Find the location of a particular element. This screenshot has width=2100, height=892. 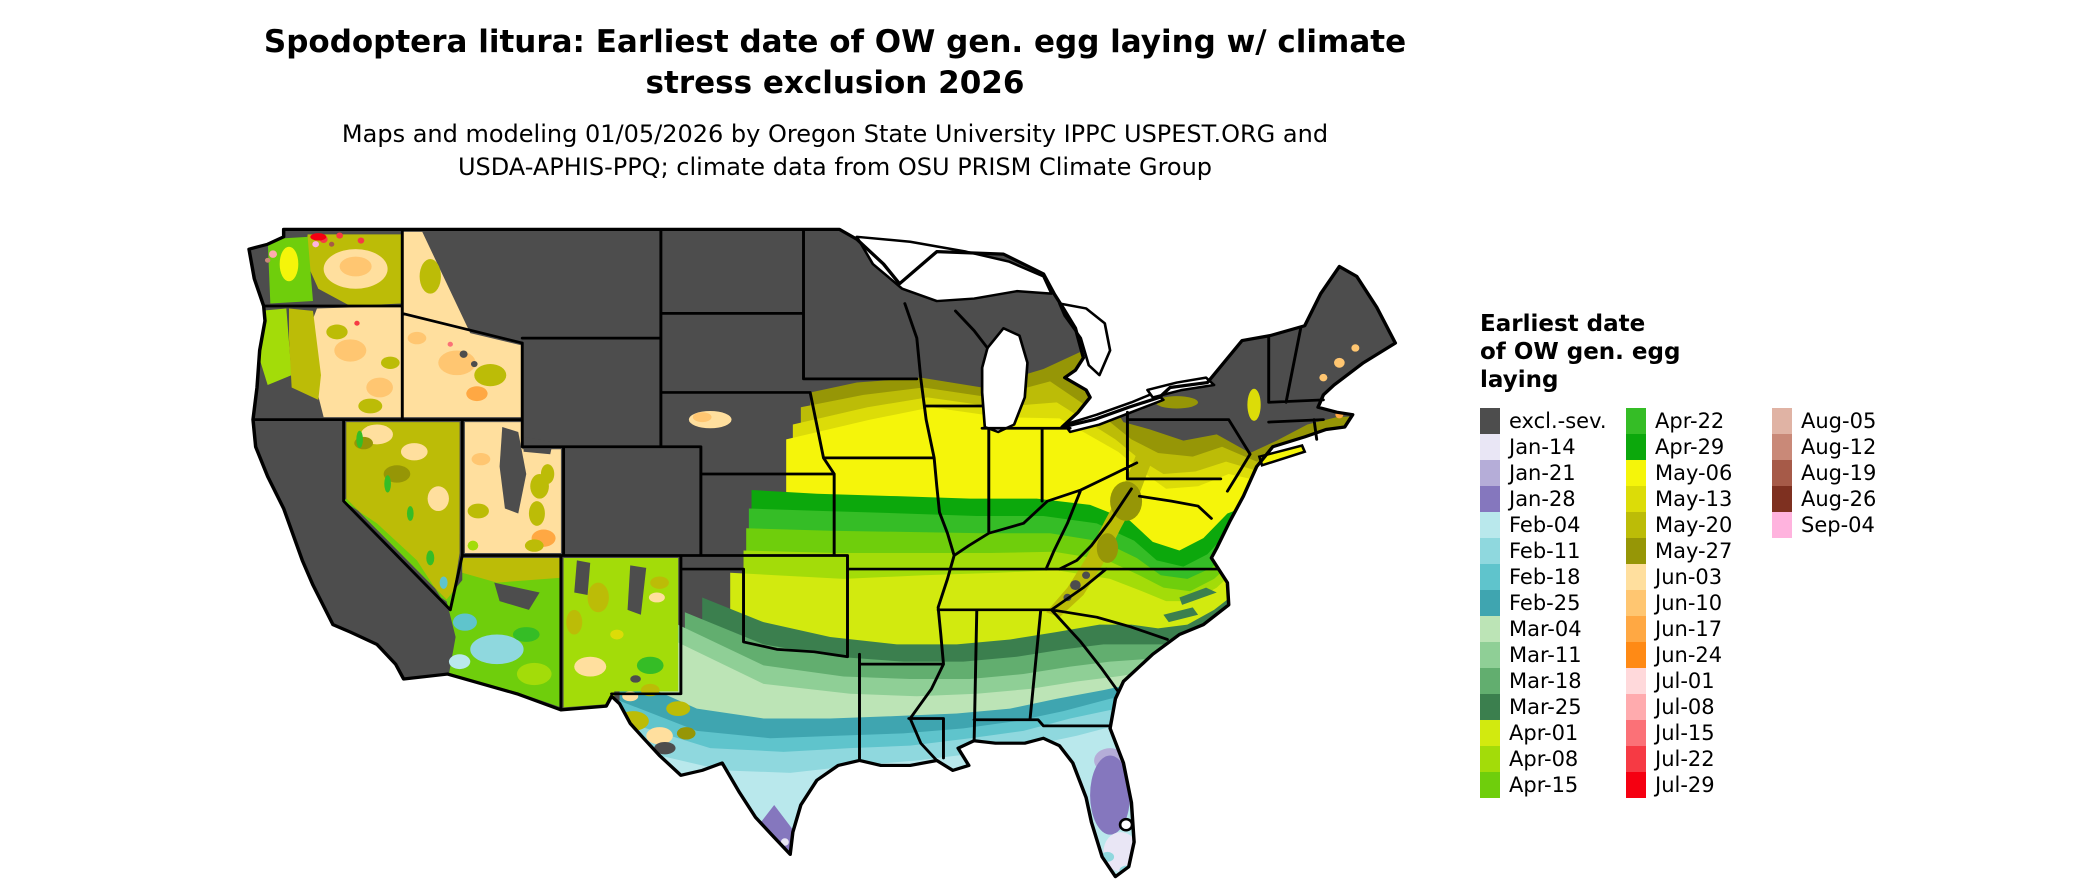

legend-label: Apr-15 is located at coordinates (1544, 785).